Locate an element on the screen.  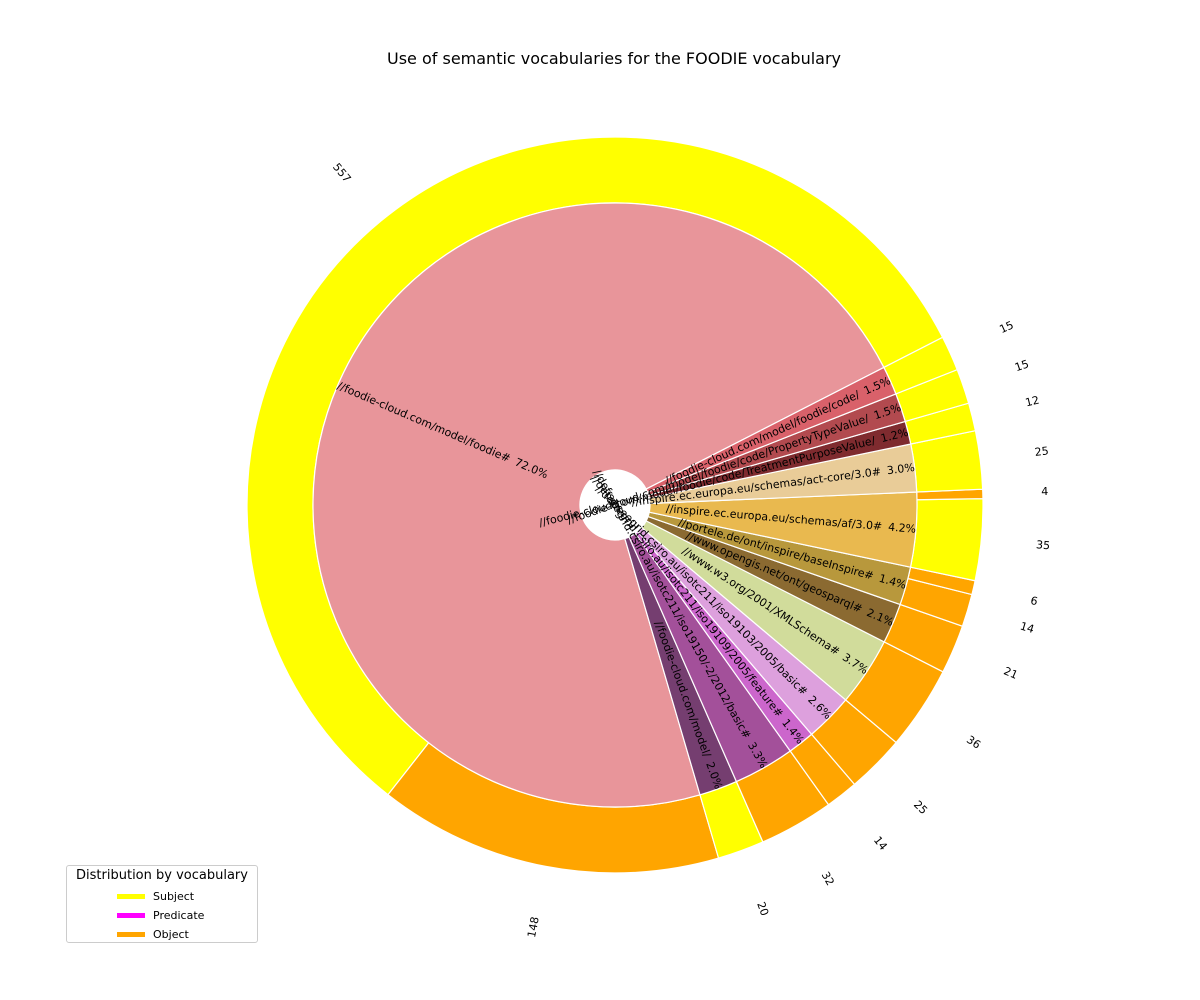
outer-count-label: 35 is located at coordinates (1043, 545).